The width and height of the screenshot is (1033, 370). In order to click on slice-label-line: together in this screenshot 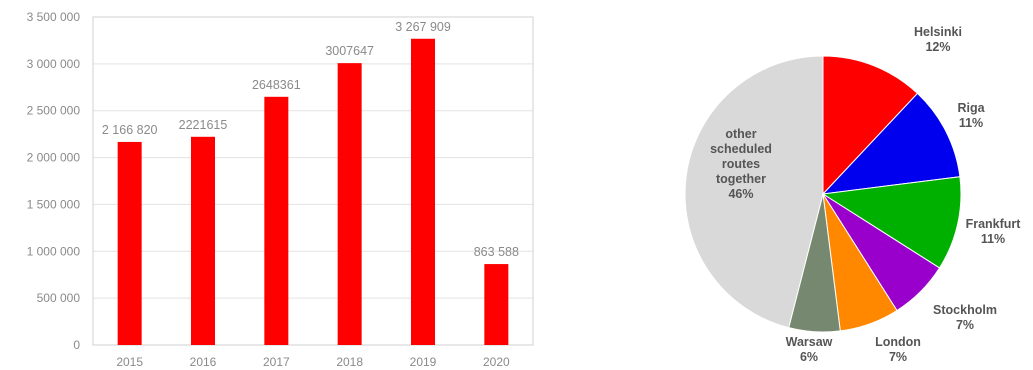, I will do `click(741, 179)`.